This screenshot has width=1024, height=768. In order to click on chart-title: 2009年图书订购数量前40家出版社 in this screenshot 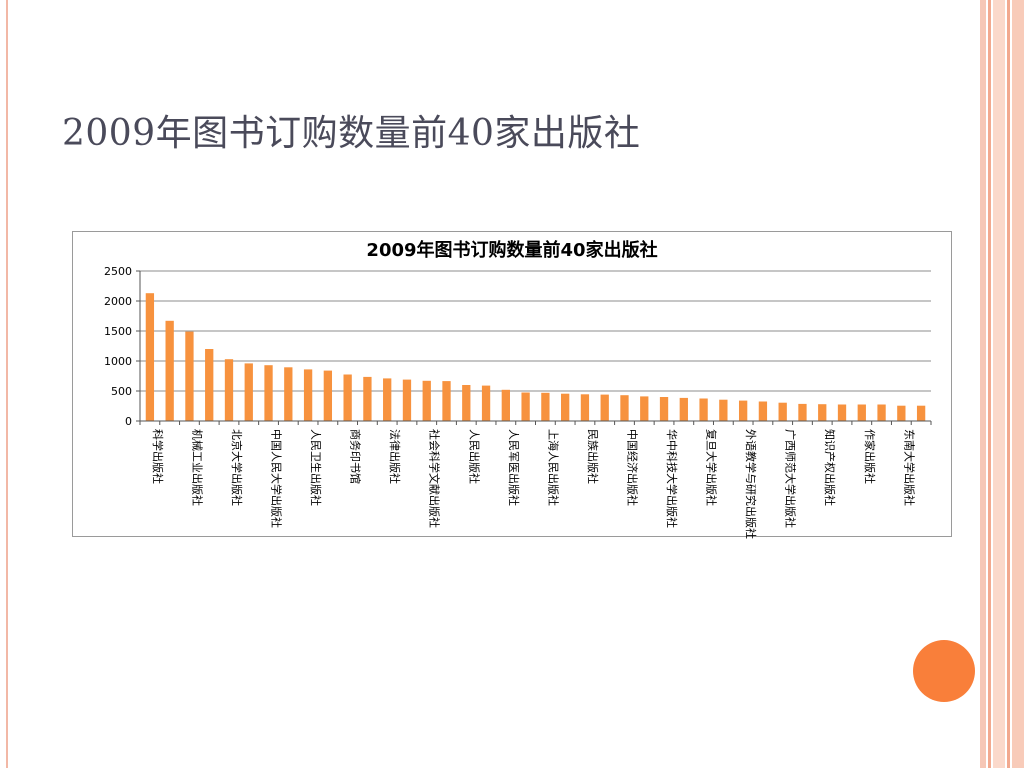, I will do `click(512, 250)`.